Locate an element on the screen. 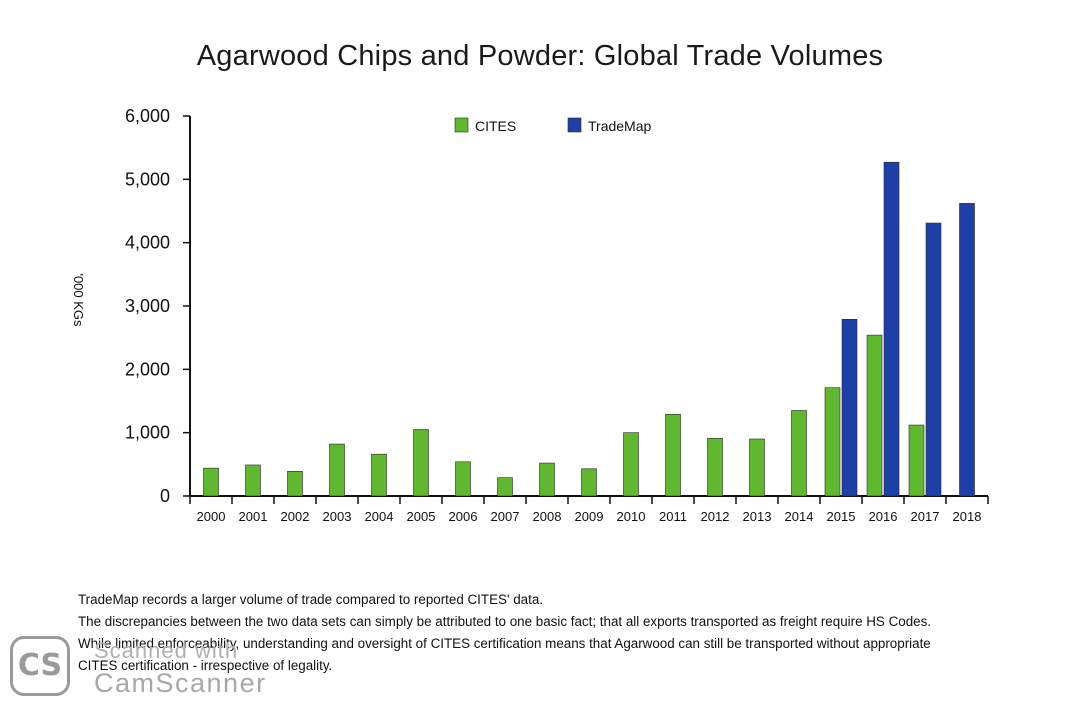 Image resolution: width=1080 pixels, height=713 pixels. x-tick-label: 2014 is located at coordinates (799, 516).